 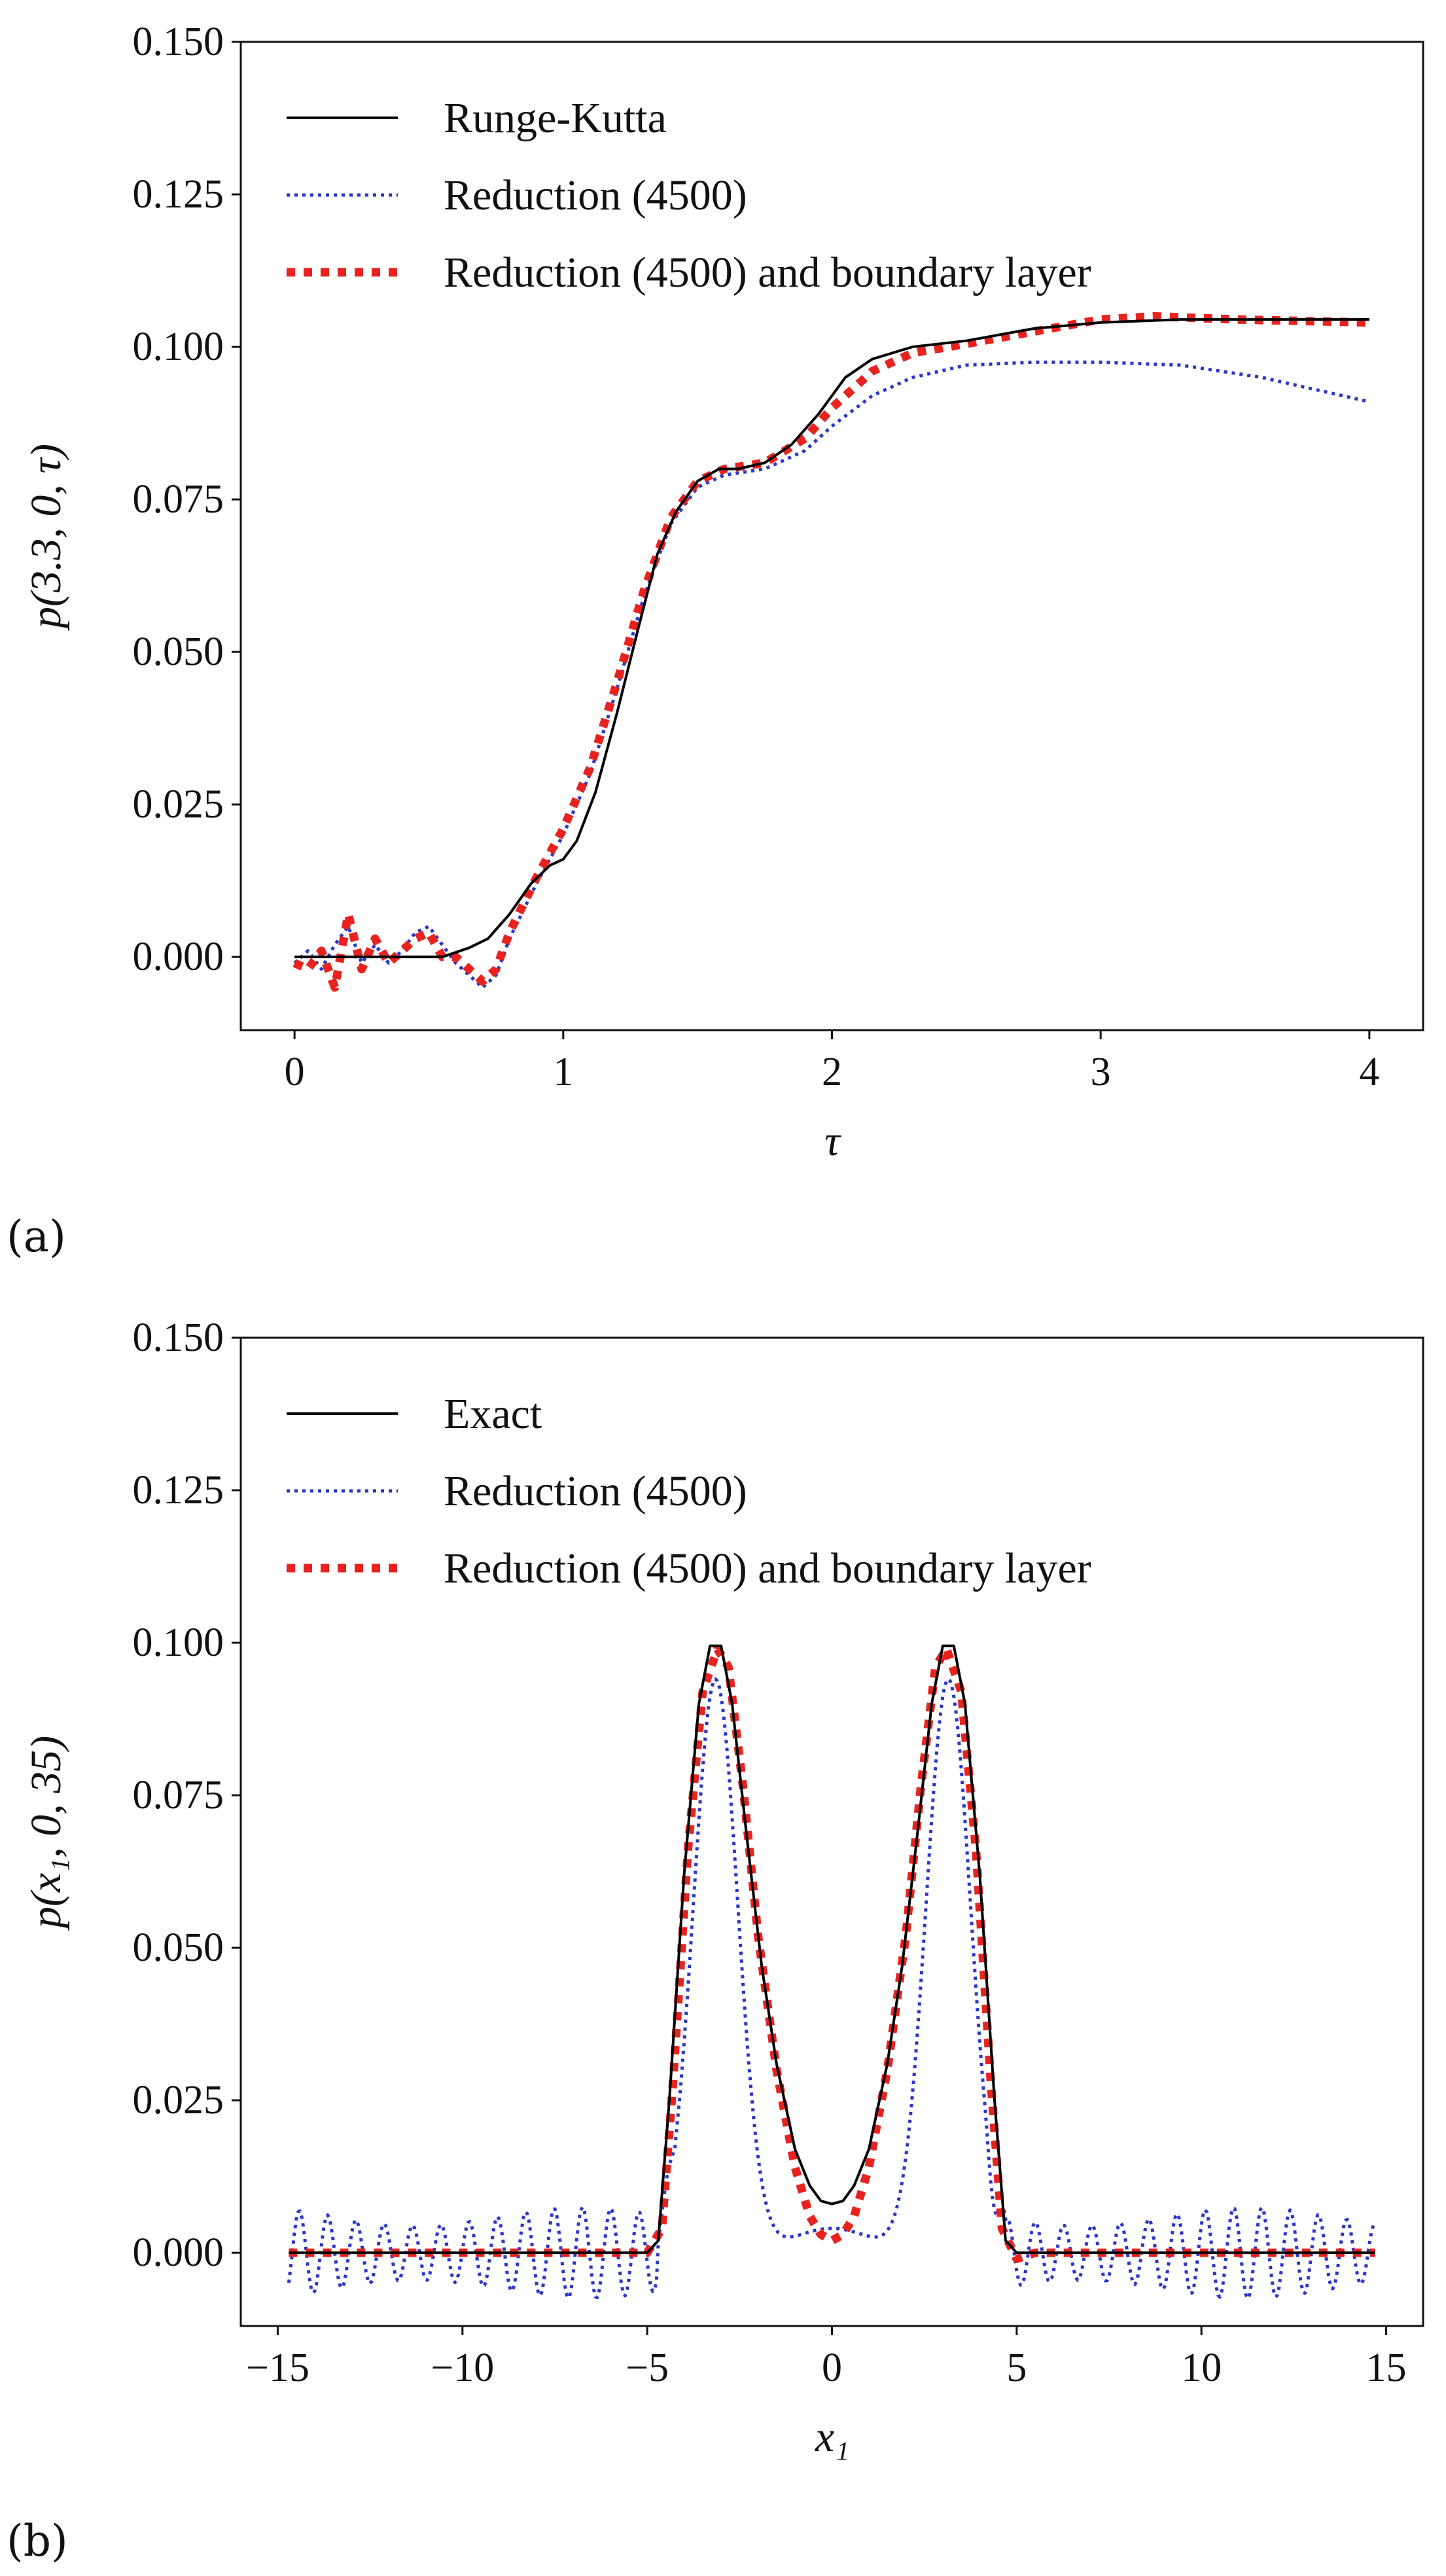 I want to click on x-tick-label: 2, so click(x=832, y=1072).